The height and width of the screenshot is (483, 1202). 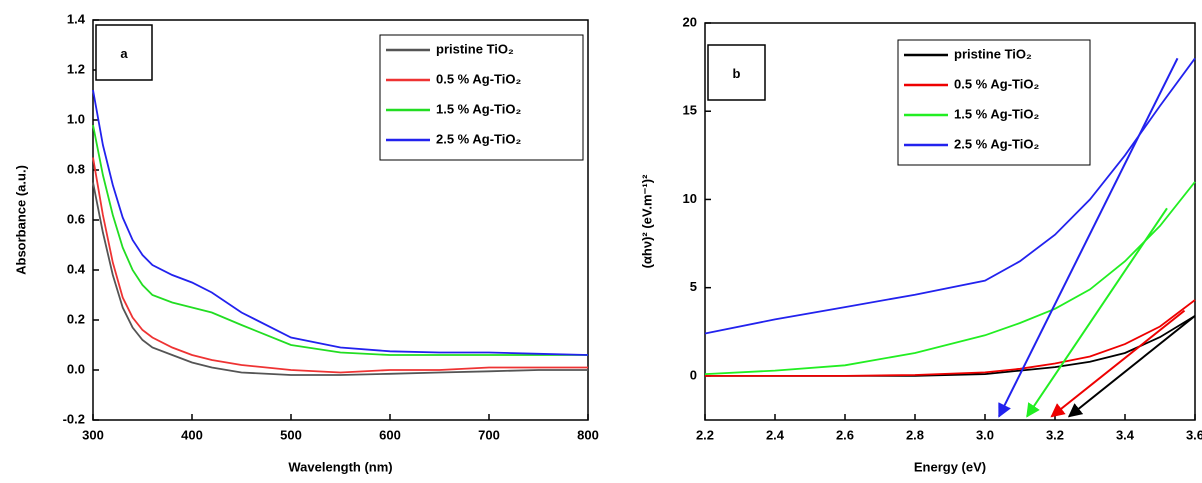 I want to click on x-tick-label: 2.4, so click(x=775, y=434).